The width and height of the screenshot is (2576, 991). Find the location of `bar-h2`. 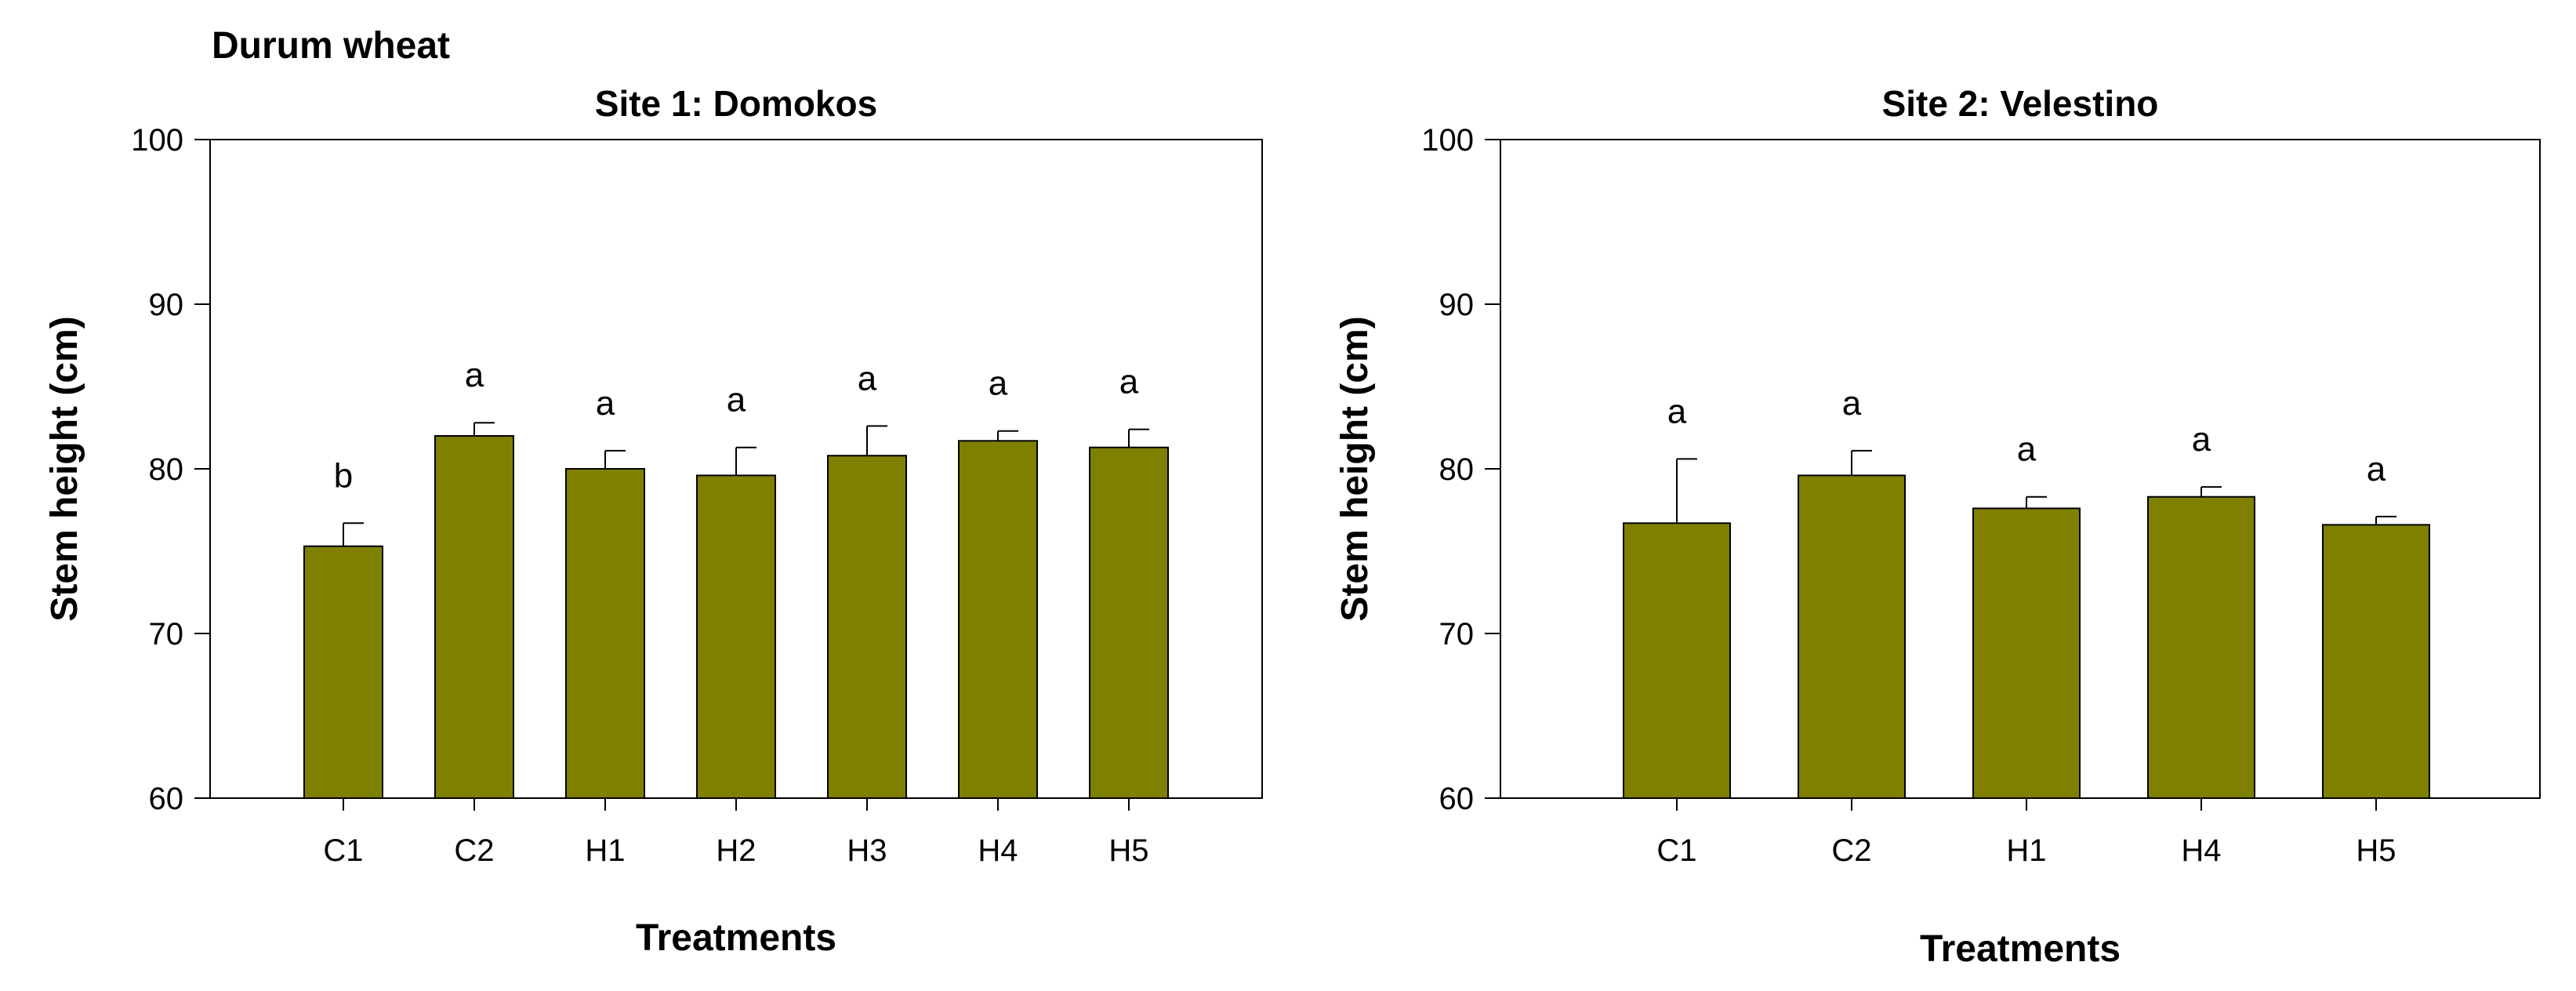

bar-h2 is located at coordinates (736, 637).